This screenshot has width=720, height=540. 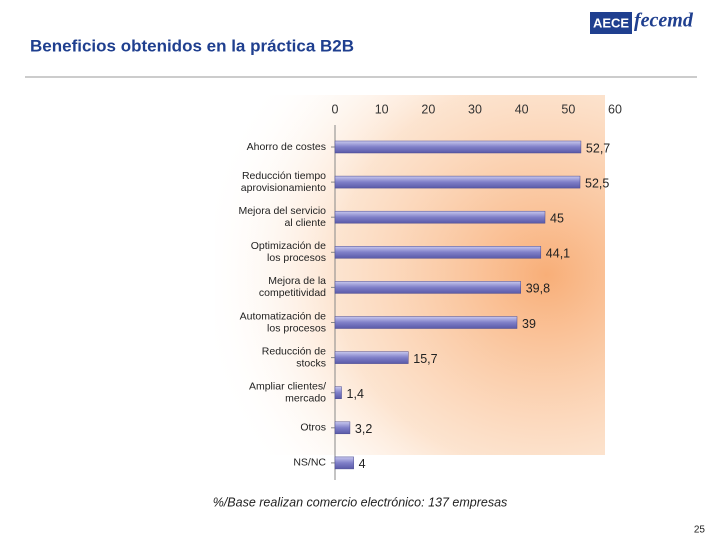 I want to click on value-label: 3,2, so click(x=363, y=429).